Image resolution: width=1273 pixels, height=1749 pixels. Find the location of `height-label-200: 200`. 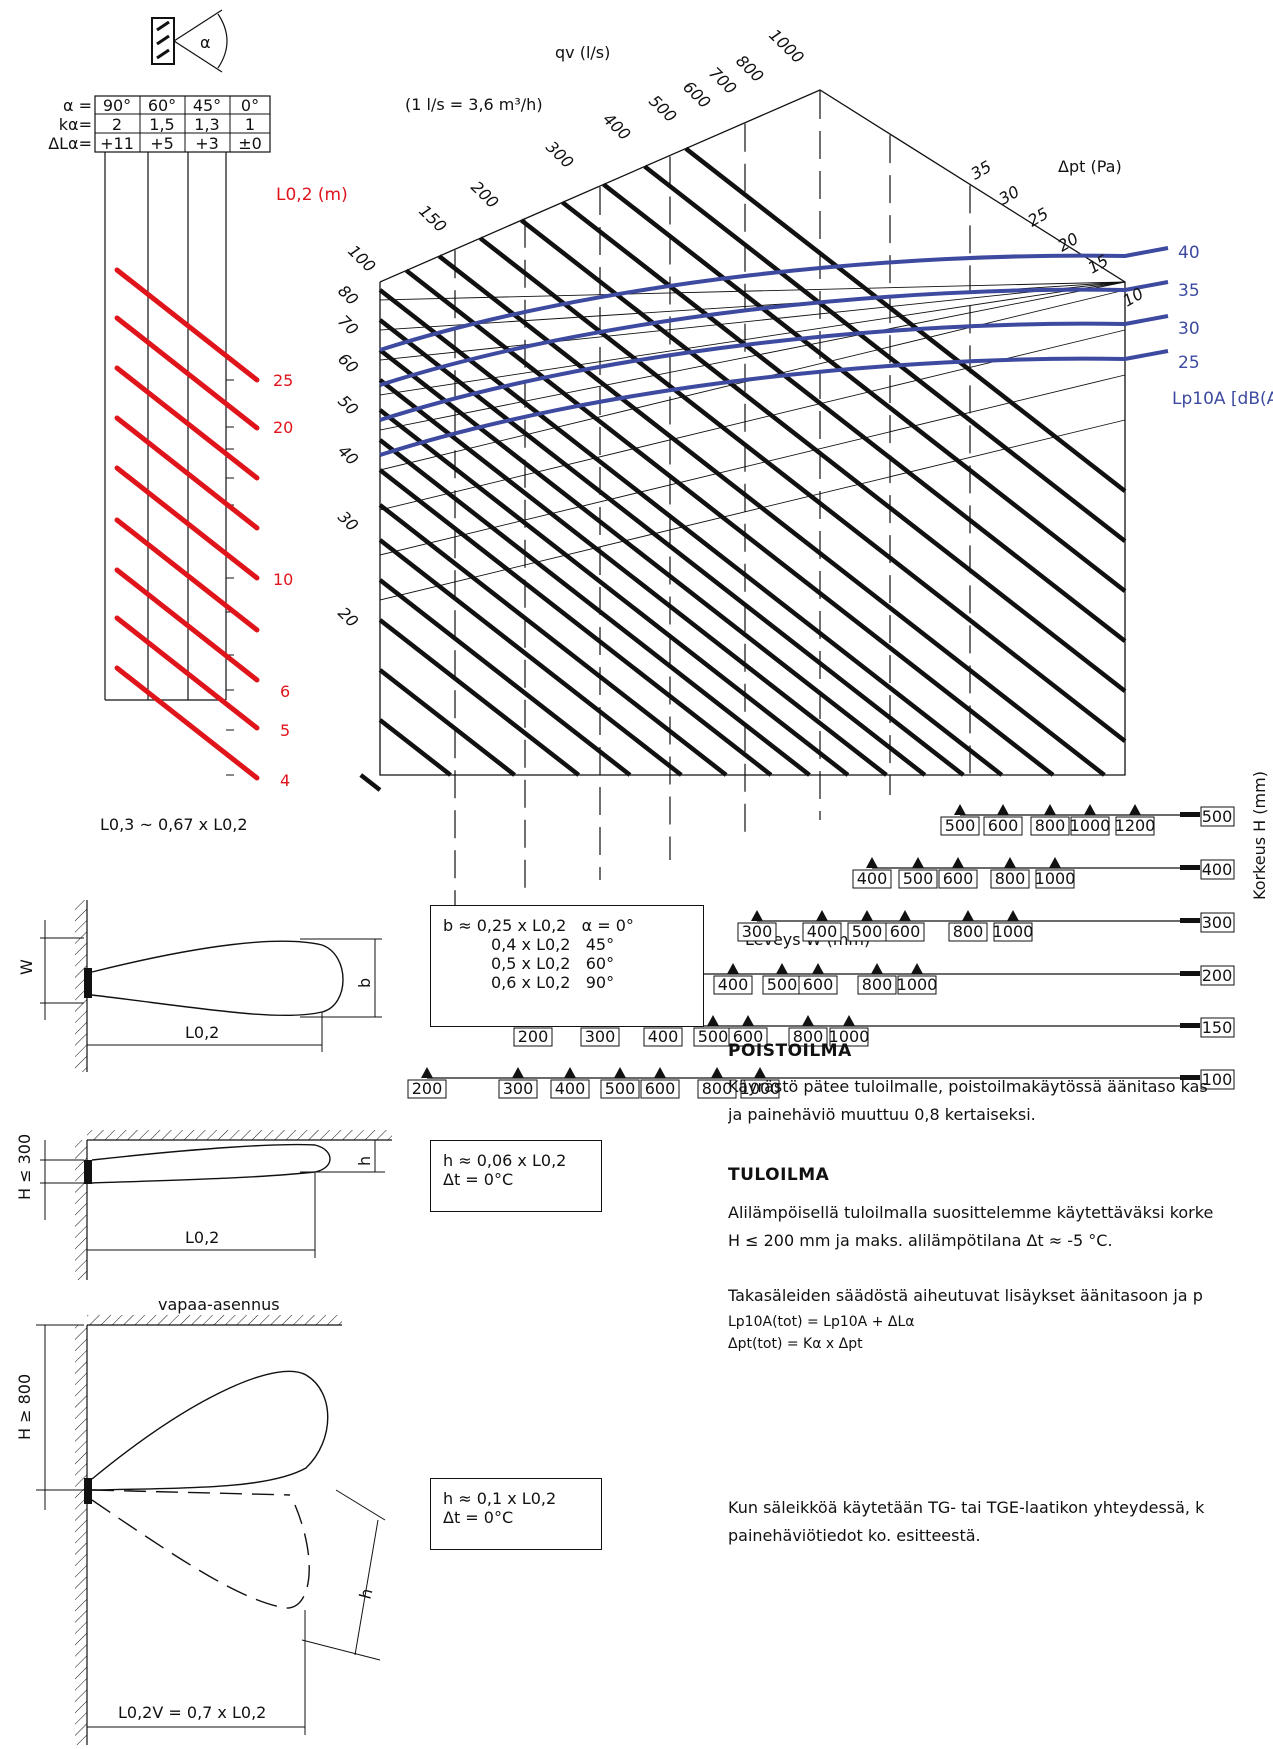

height-label-200: 200 is located at coordinates (1217, 975).